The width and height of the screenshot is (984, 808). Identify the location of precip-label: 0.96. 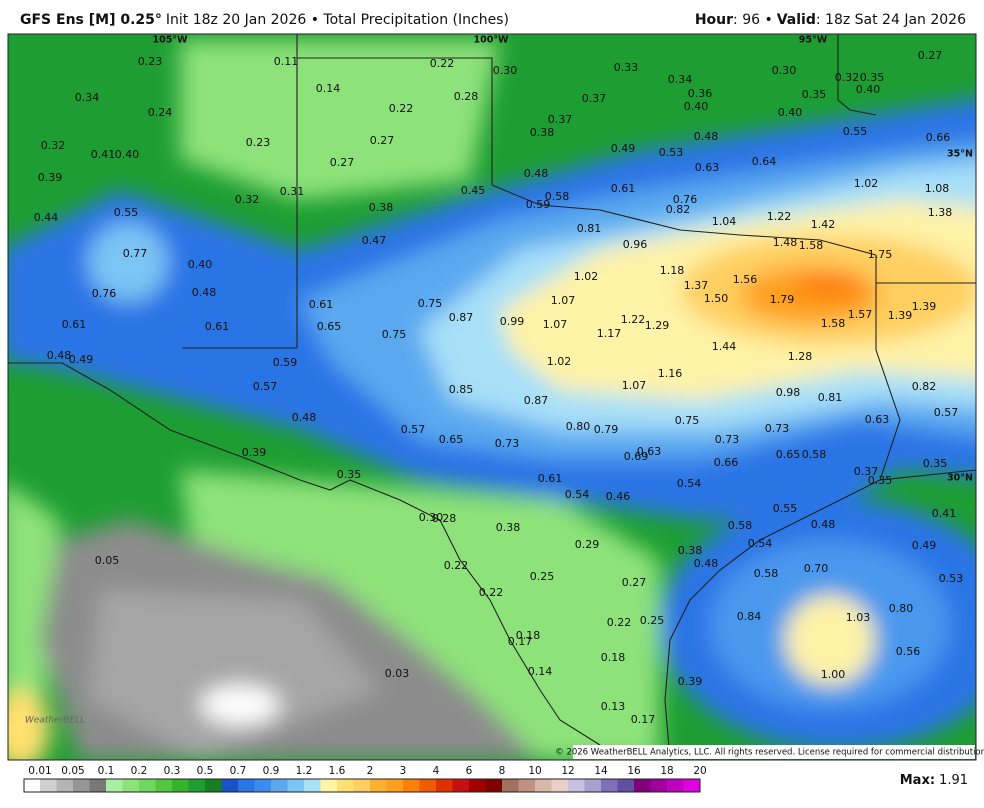
(635, 244).